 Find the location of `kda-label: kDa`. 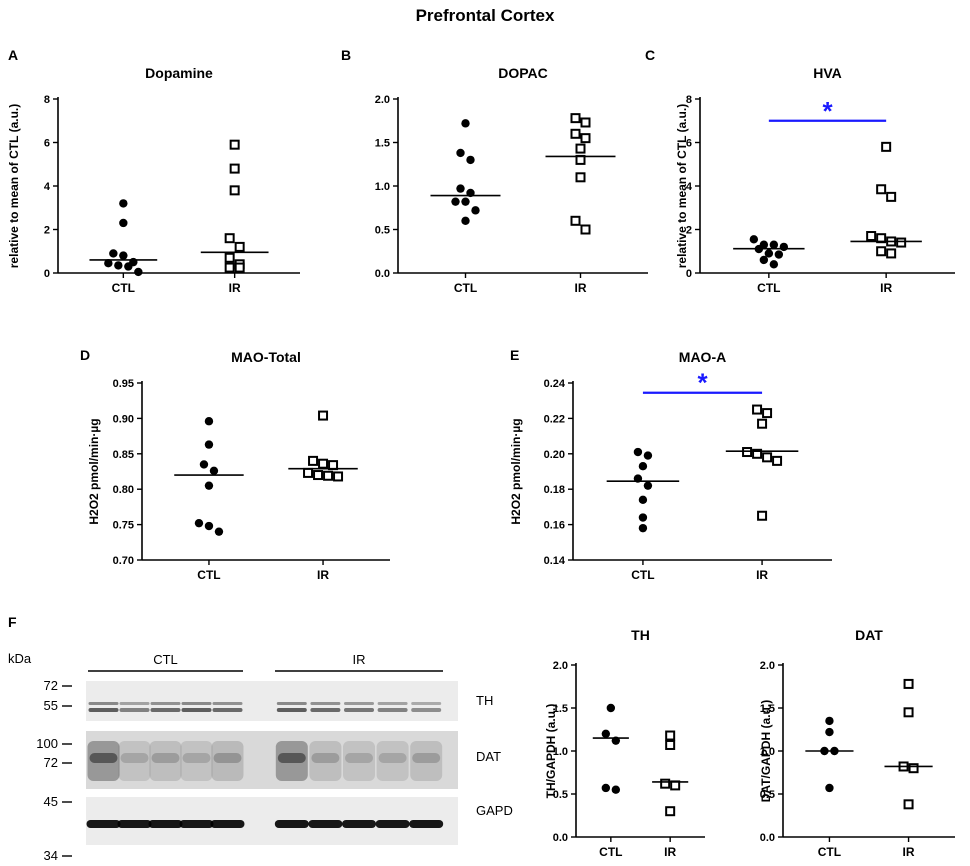

kda-label: kDa is located at coordinates (20, 658).